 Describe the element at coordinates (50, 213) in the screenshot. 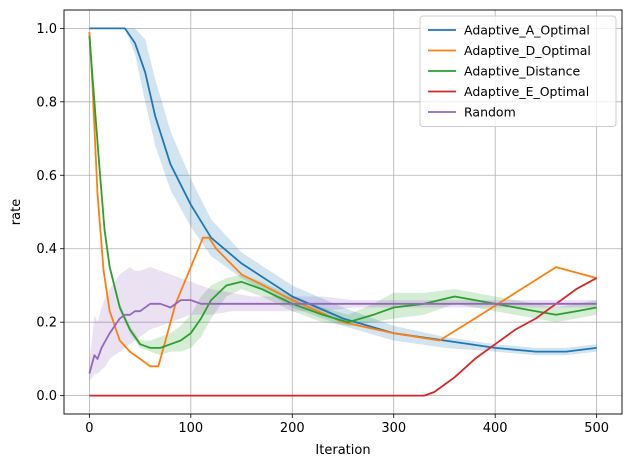

I see `y-axis-ticks: 0.0 0.2 0.4 0.6 0.8 1.0` at that location.